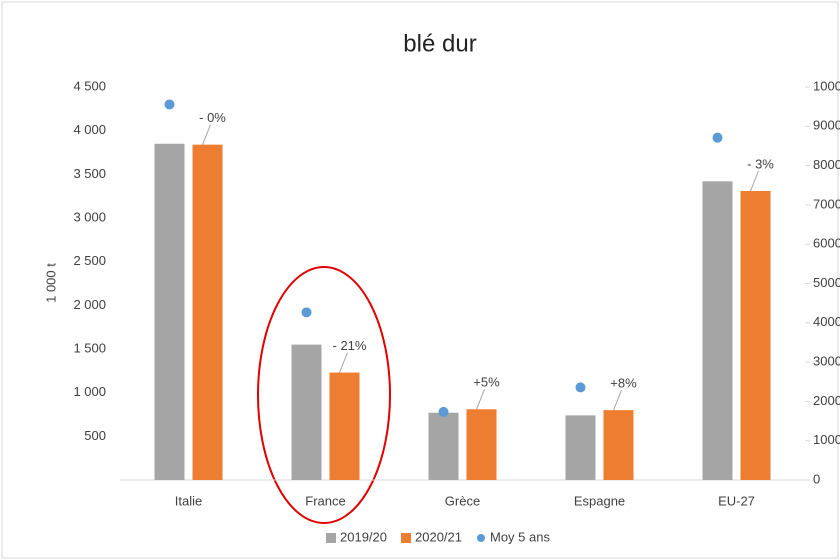  I want to click on y2-tick-label: 7000, so click(826, 203).